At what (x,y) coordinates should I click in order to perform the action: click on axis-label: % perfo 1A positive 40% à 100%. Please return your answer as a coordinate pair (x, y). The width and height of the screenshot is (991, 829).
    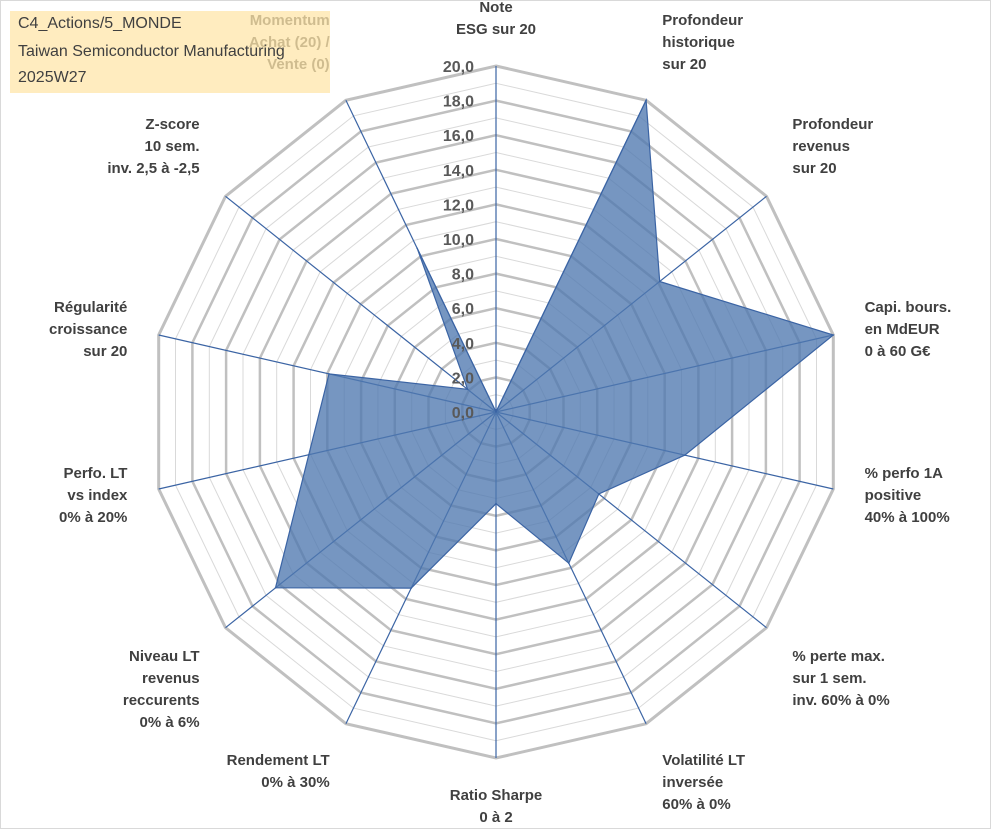
    Looking at the image, I should click on (907, 495).